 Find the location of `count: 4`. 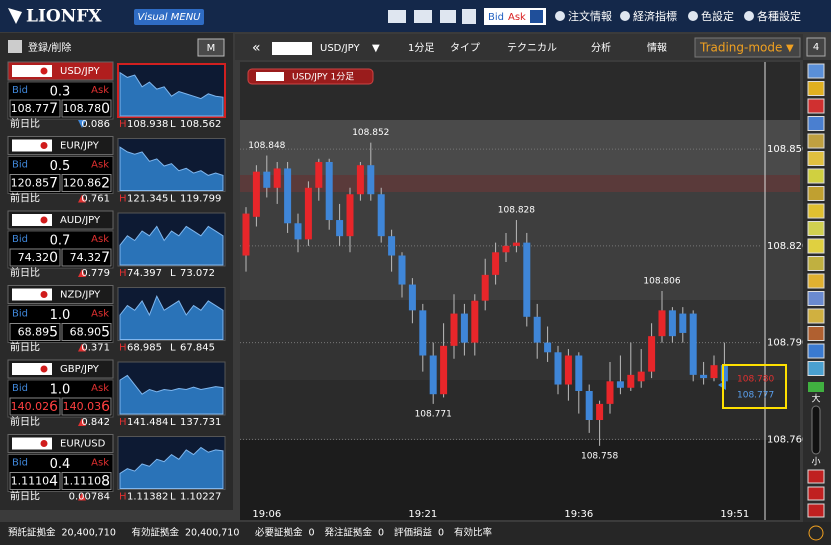

count: 4 is located at coordinates (816, 47).